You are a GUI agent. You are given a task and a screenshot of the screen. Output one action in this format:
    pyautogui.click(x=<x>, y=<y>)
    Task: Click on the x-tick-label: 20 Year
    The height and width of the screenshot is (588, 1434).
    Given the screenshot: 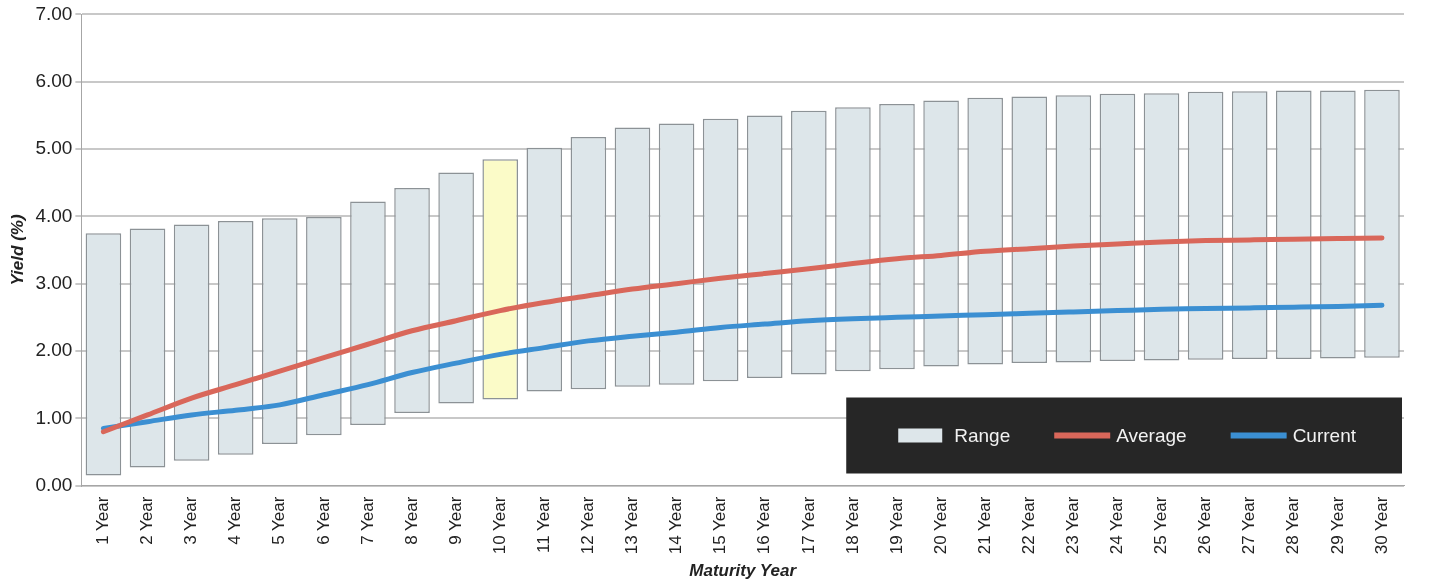 What is the action you would take?
    pyautogui.click(x=940, y=525)
    